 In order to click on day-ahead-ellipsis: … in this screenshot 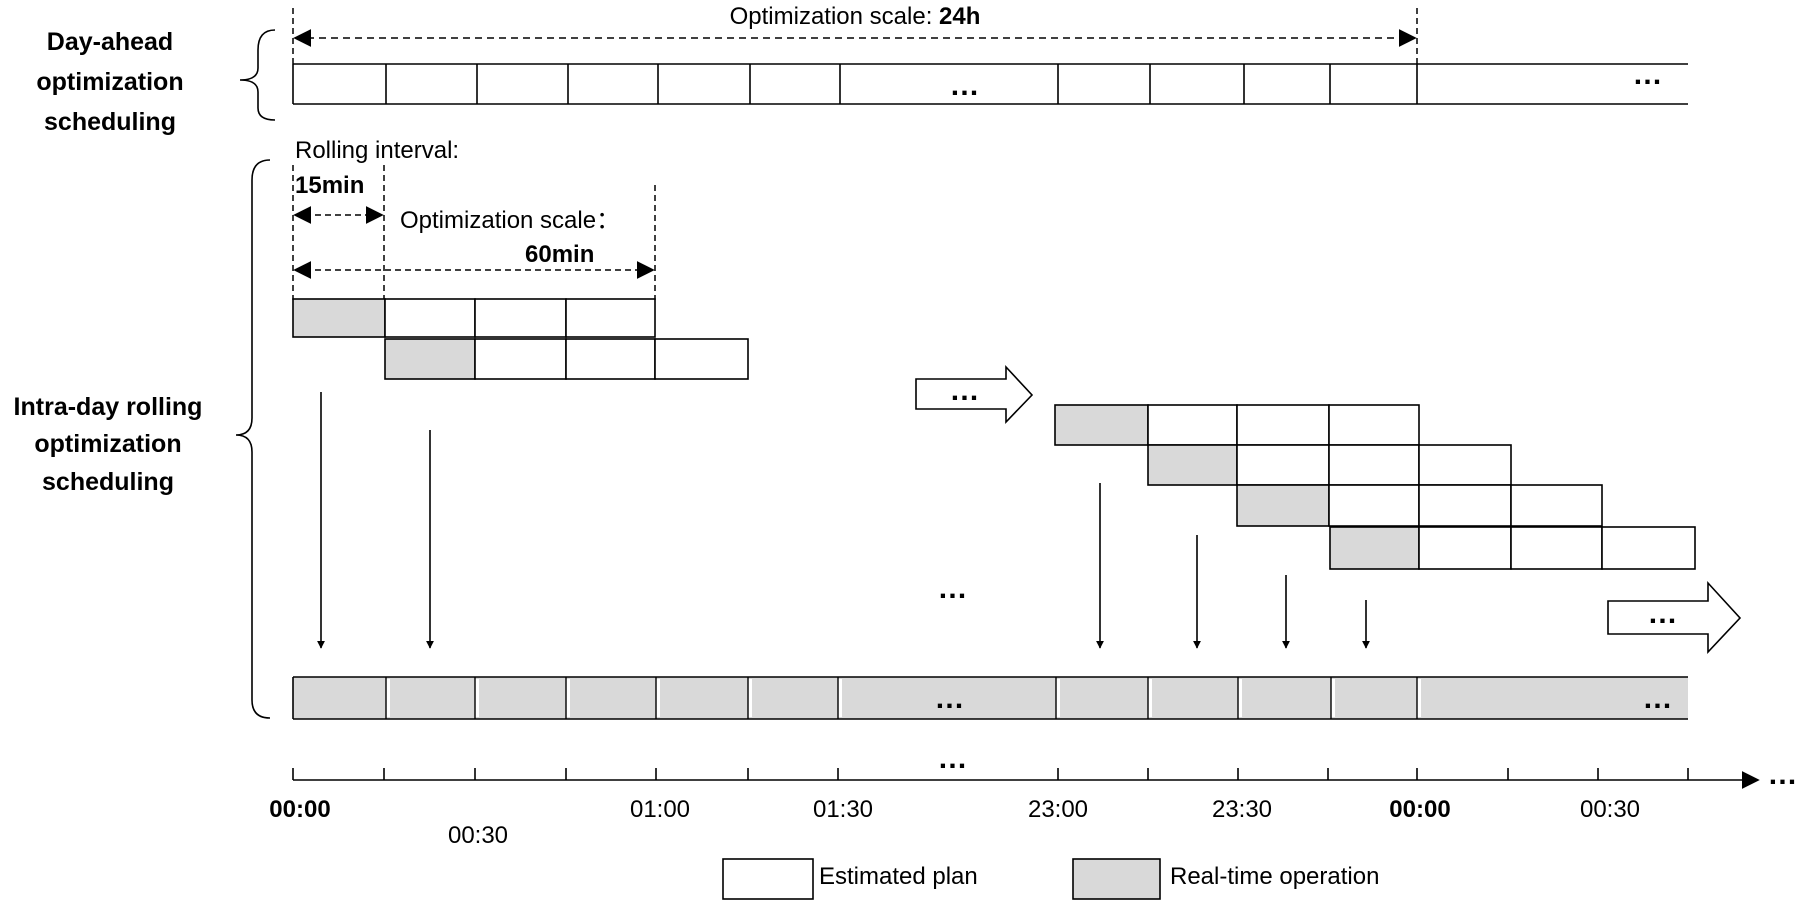, I will do `click(965, 85)`.